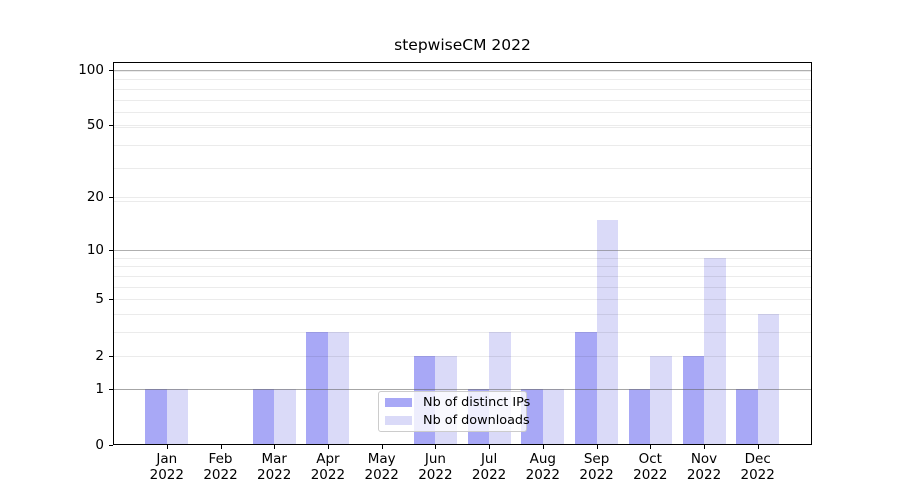  I want to click on bar-downloads-dec, so click(768, 379).